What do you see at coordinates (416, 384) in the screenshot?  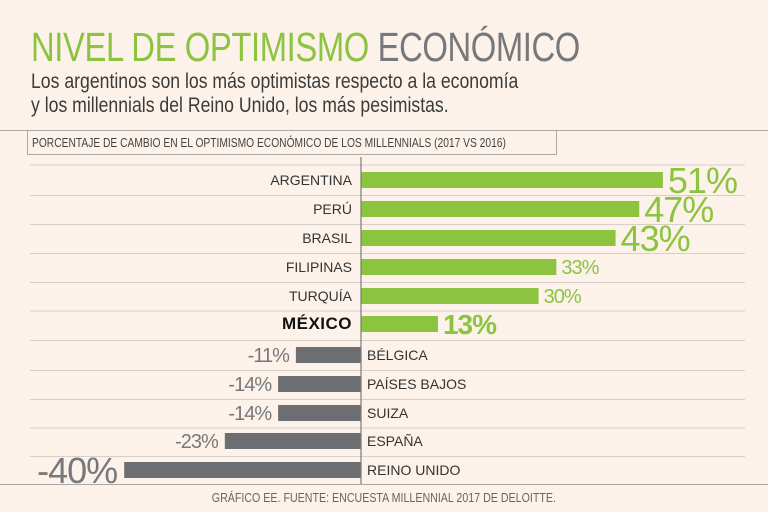 I see `category-label: PAÍSES BAJOS` at bounding box center [416, 384].